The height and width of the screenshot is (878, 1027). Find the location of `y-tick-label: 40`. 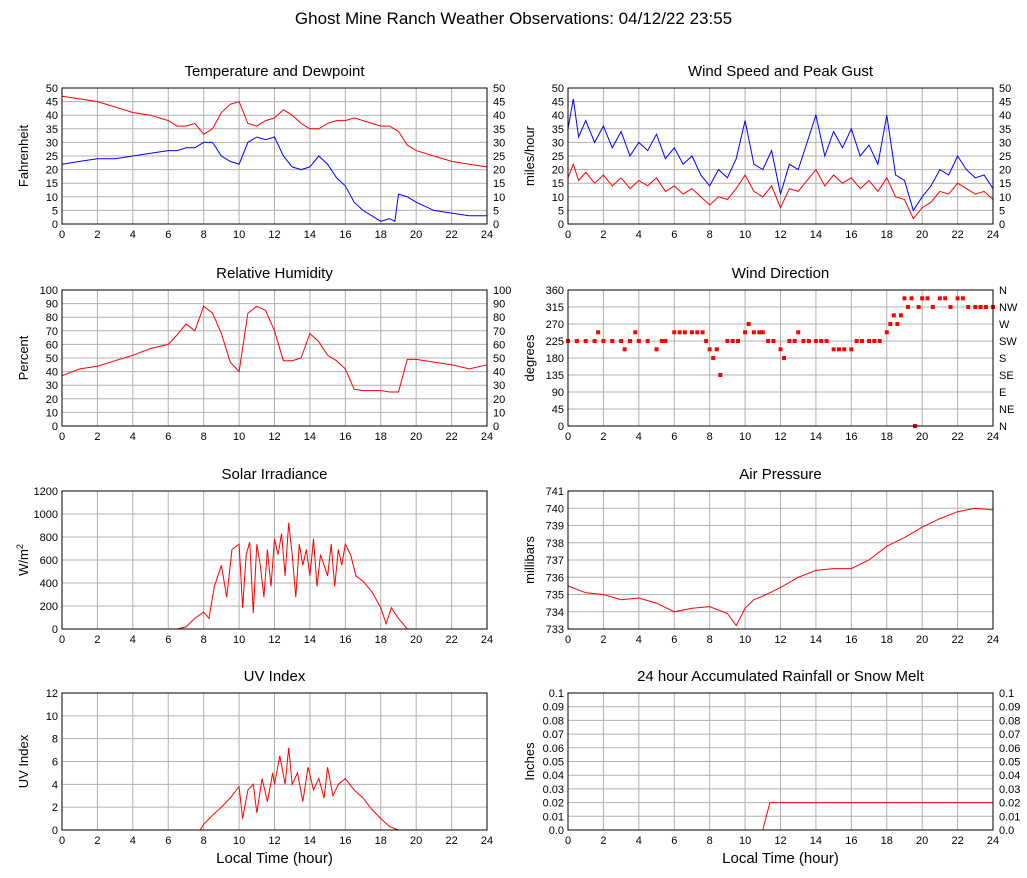

y-tick-label: 40 is located at coordinates (52, 116).